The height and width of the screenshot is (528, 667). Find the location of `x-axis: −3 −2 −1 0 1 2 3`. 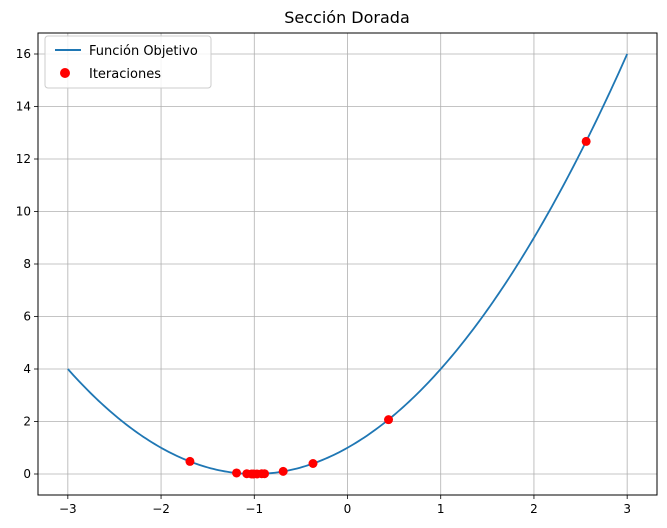

x-axis: −3 −2 −1 0 1 2 3 is located at coordinates (345, 505).